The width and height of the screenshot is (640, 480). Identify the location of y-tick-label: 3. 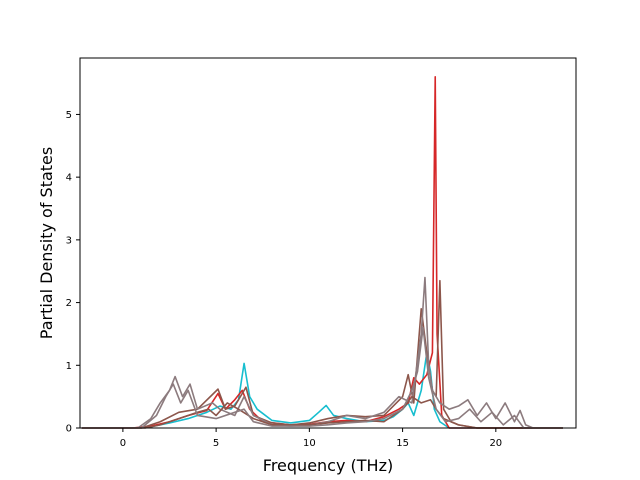
(69, 240).